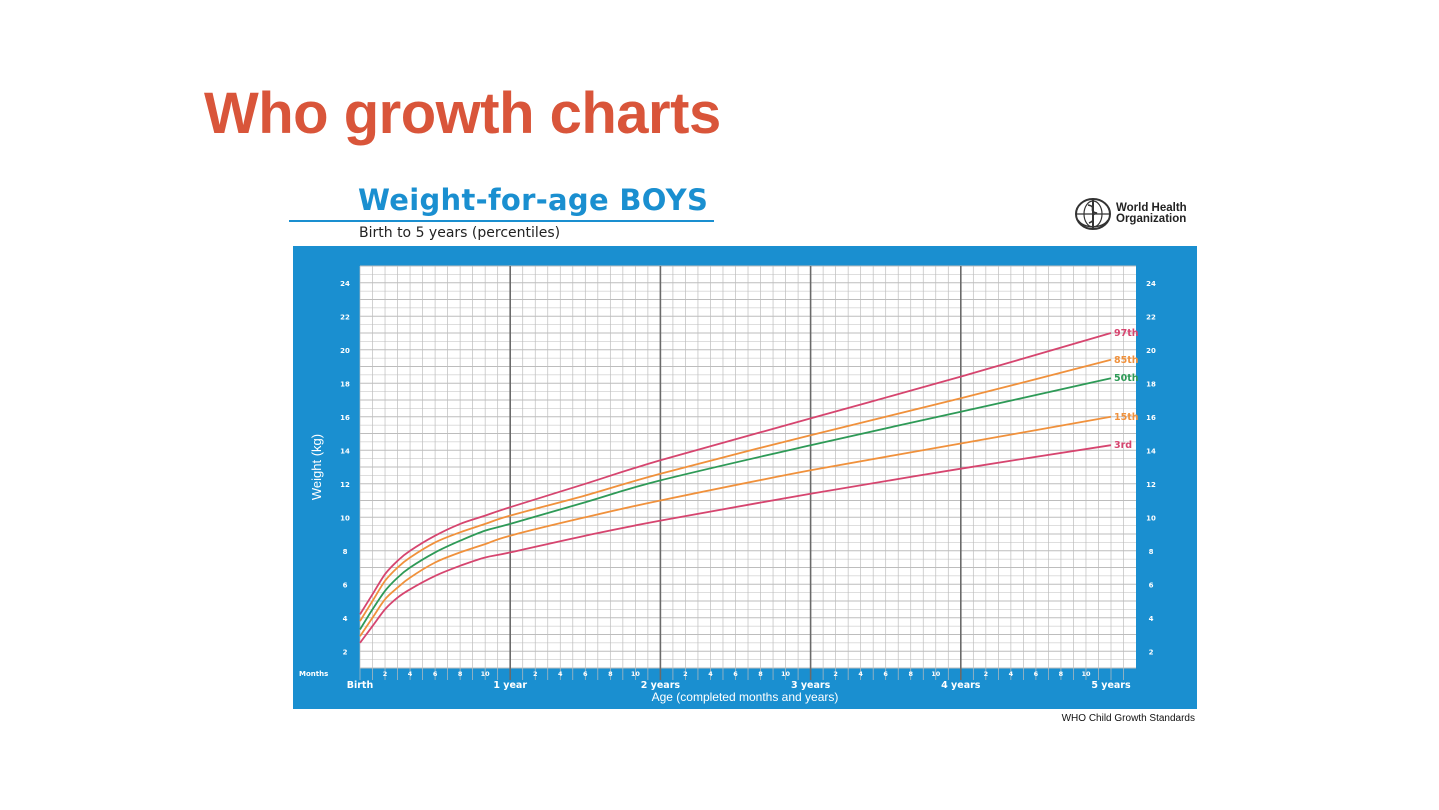  What do you see at coordinates (1126, 417) in the screenshot?
I see `percentile-label-15th: 15th` at bounding box center [1126, 417].